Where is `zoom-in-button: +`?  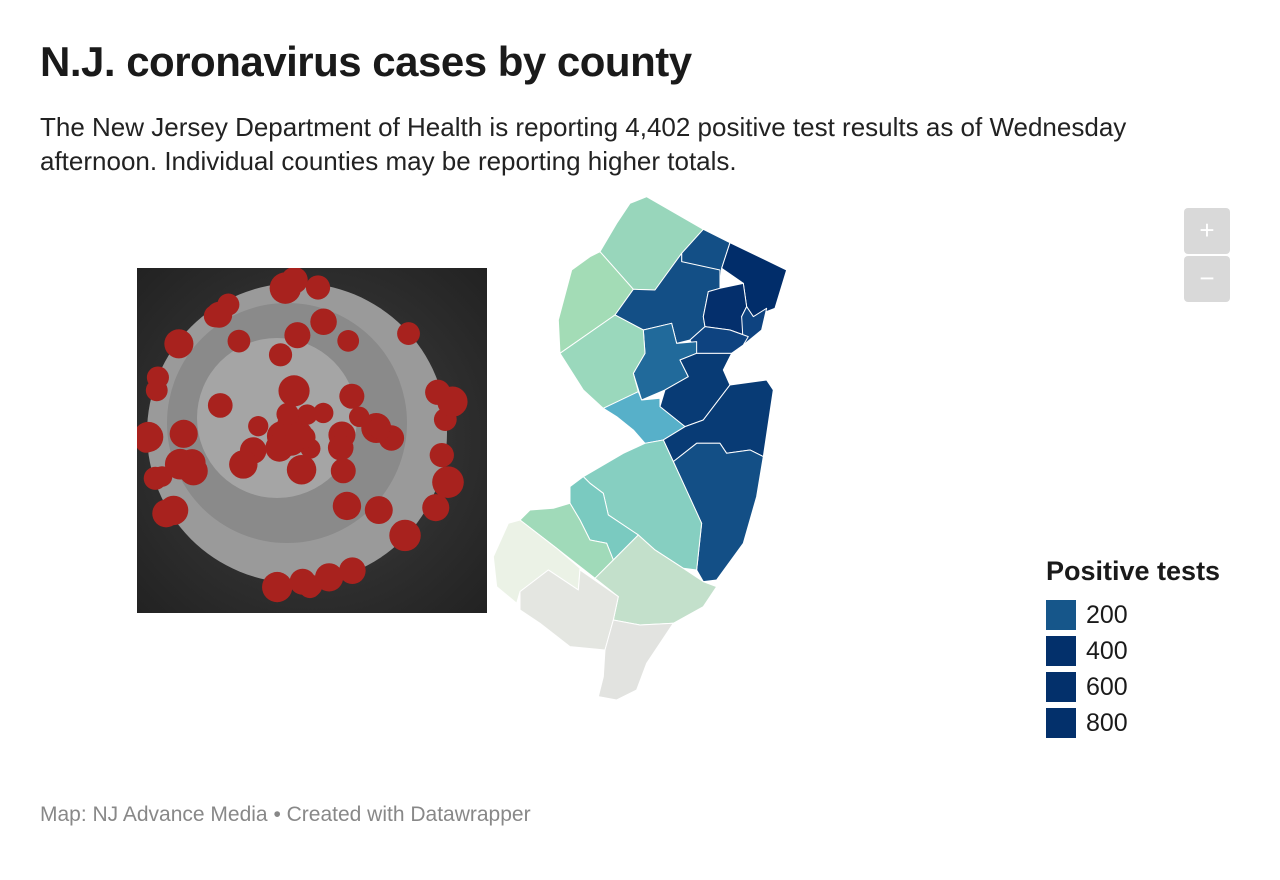 zoom-in-button: + is located at coordinates (1207, 231).